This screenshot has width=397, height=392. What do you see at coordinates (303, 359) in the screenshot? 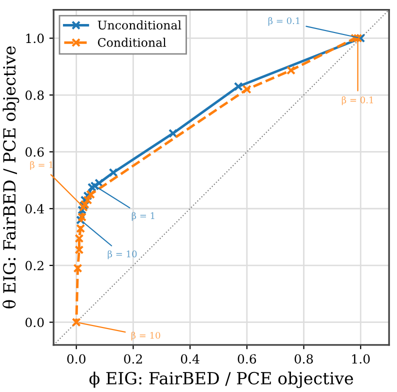
I see `x-tick-label: 0.8` at bounding box center [303, 359].